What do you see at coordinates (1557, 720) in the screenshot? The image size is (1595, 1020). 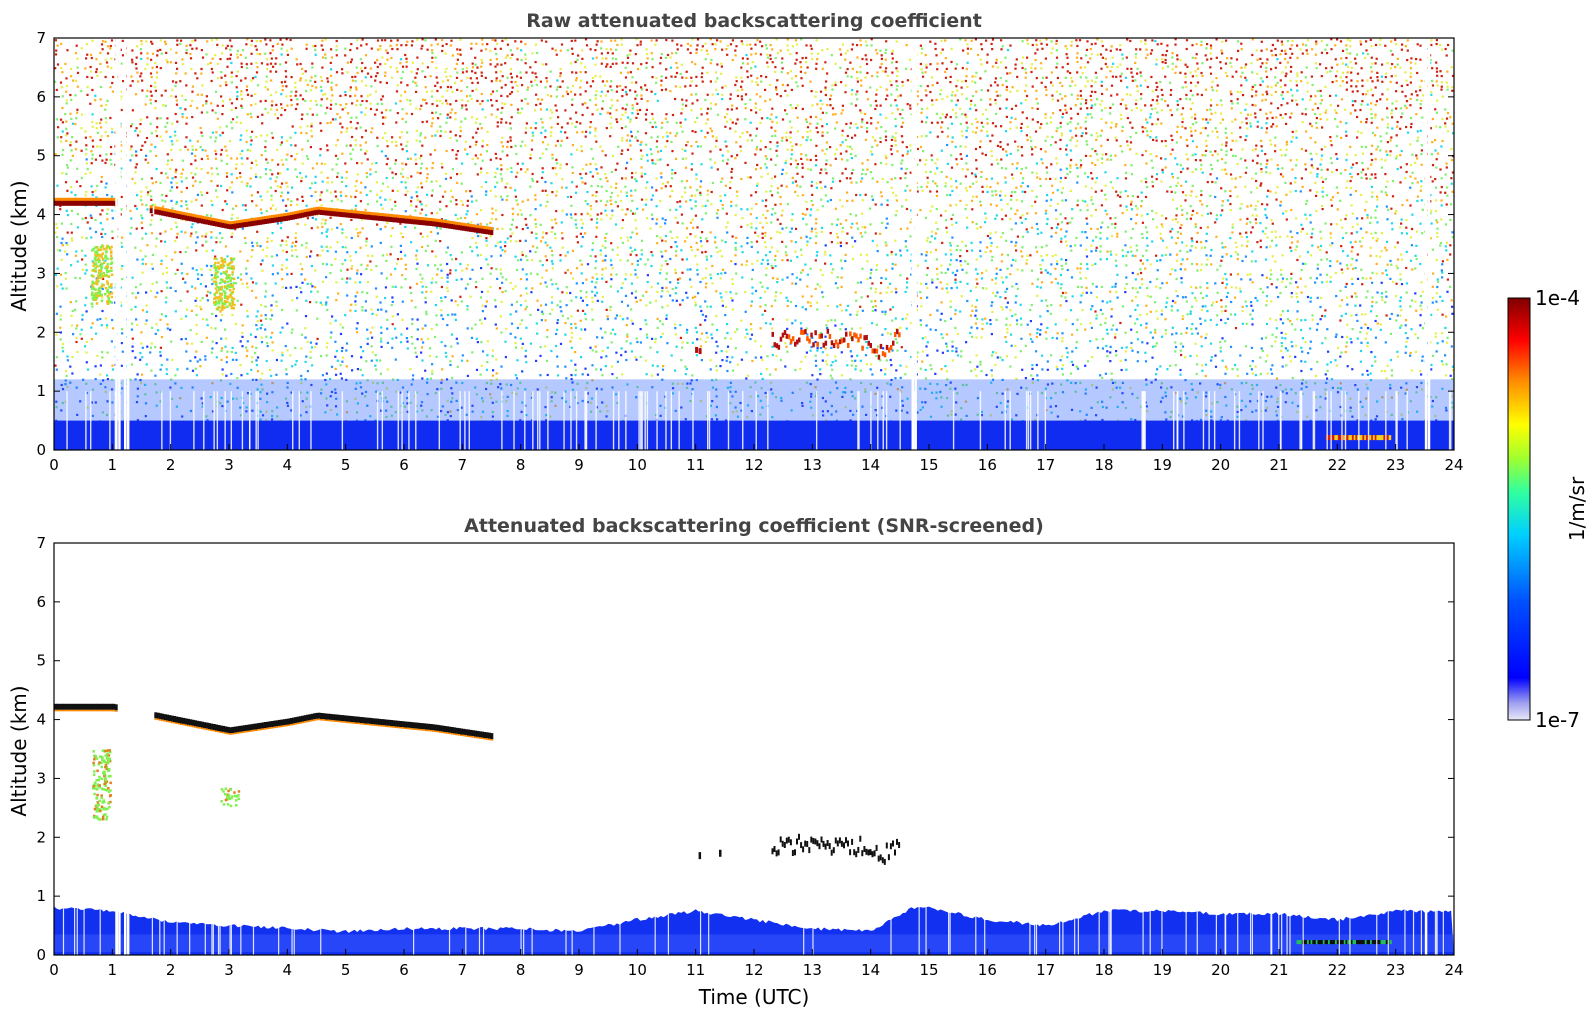 I see `colorbar-min-label: 1e-7` at bounding box center [1557, 720].